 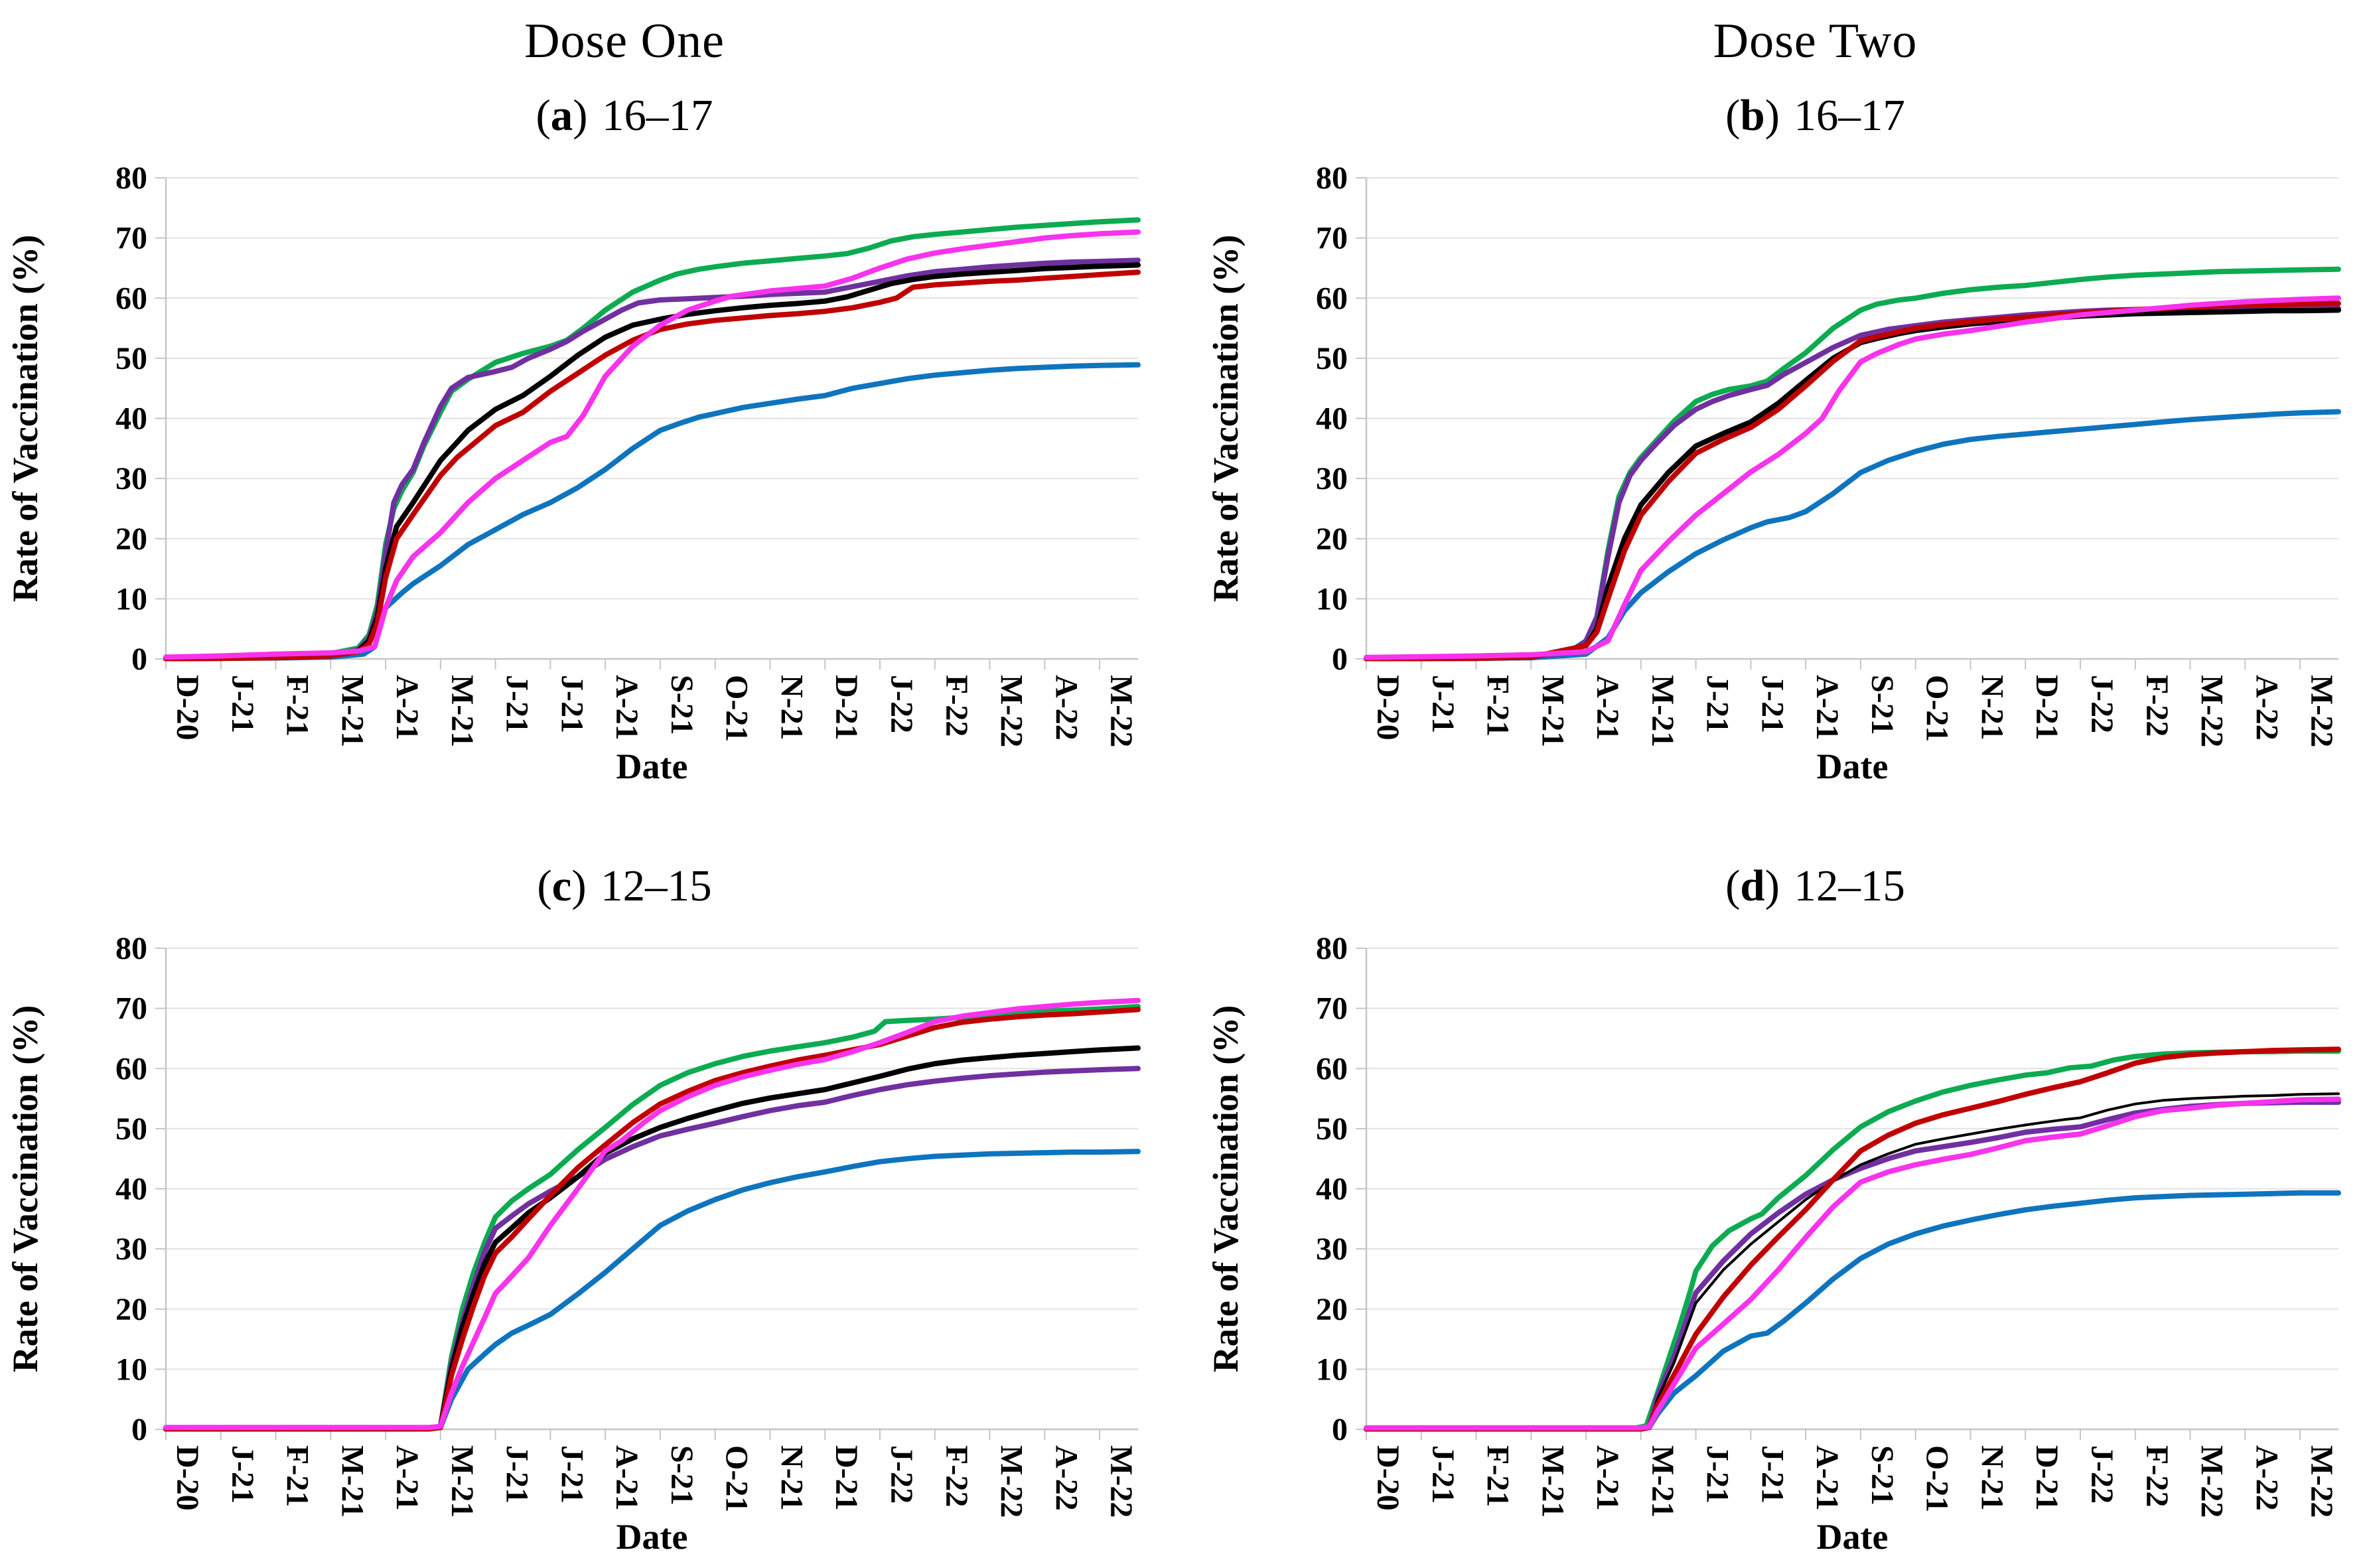 What do you see at coordinates (1341, 1189) in the screenshot?
I see `y-tick-labels-d: 0 10 20 30 40 50 60 70 80` at bounding box center [1341, 1189].